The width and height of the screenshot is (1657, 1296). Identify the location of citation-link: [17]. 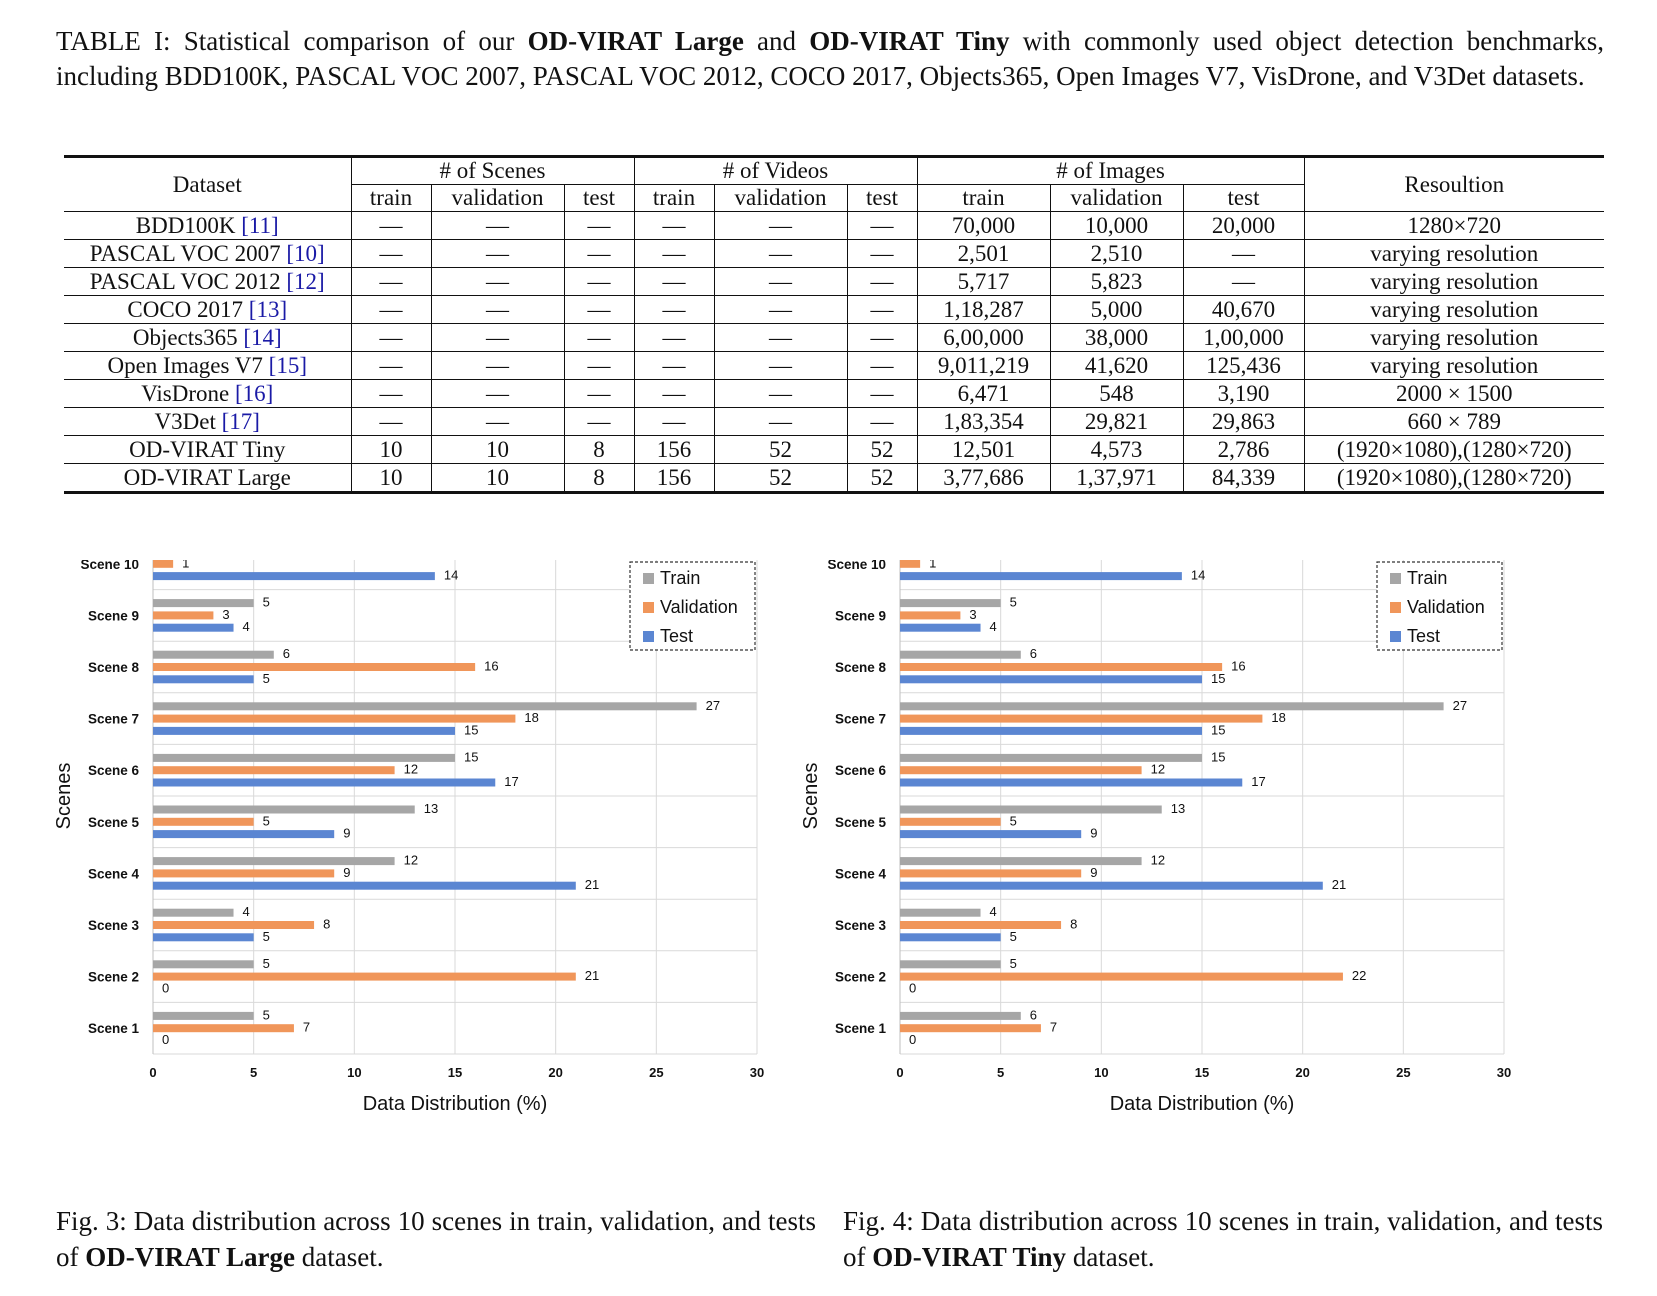
(240, 421).